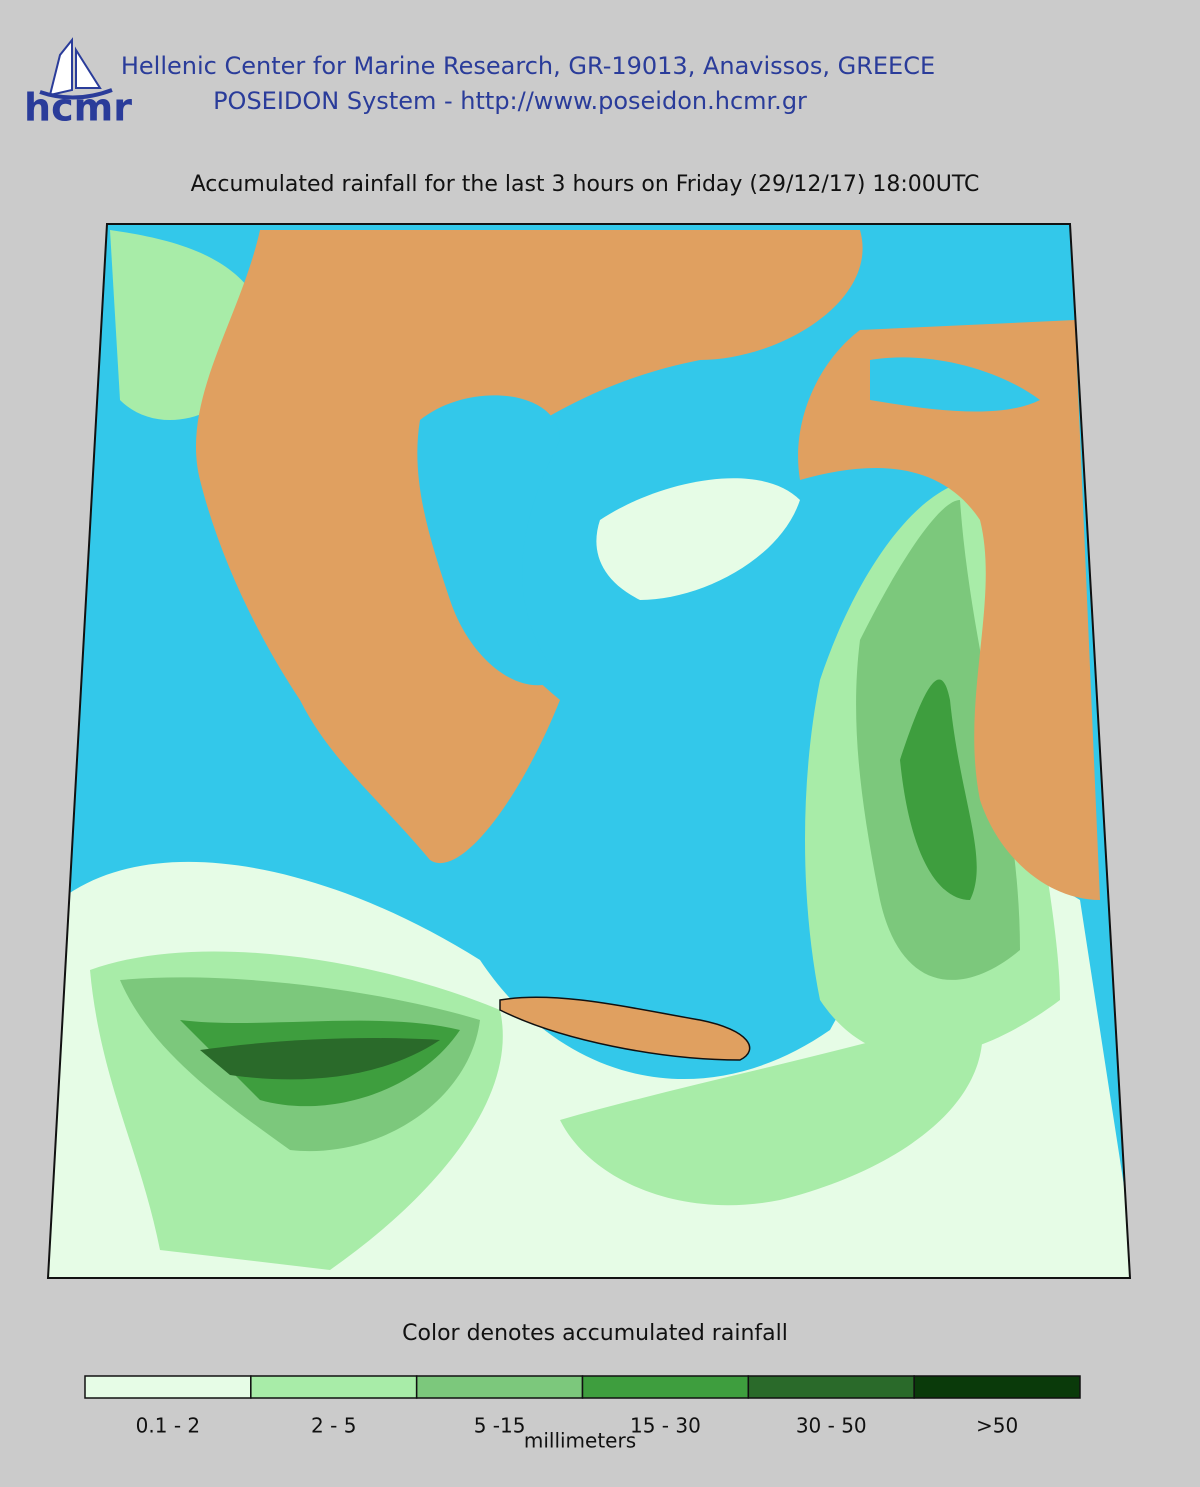  Describe the element at coordinates (75, 67) in the screenshot. I see `logo-sail` at that location.